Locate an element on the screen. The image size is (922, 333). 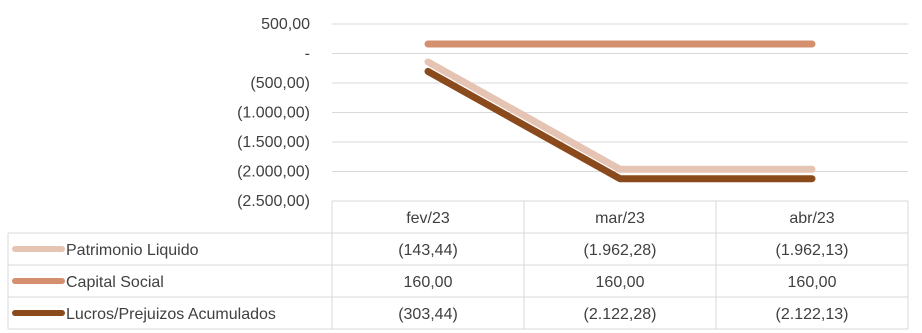
legend-label: Patrimonio Liquido is located at coordinates (132, 250).